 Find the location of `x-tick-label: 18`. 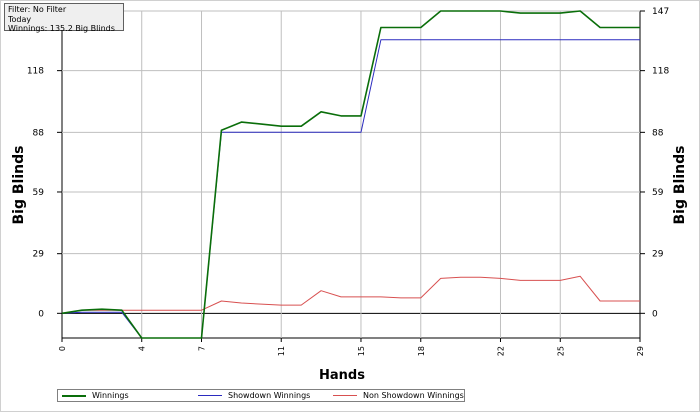

x-tick-label: 18 is located at coordinates (421, 351).